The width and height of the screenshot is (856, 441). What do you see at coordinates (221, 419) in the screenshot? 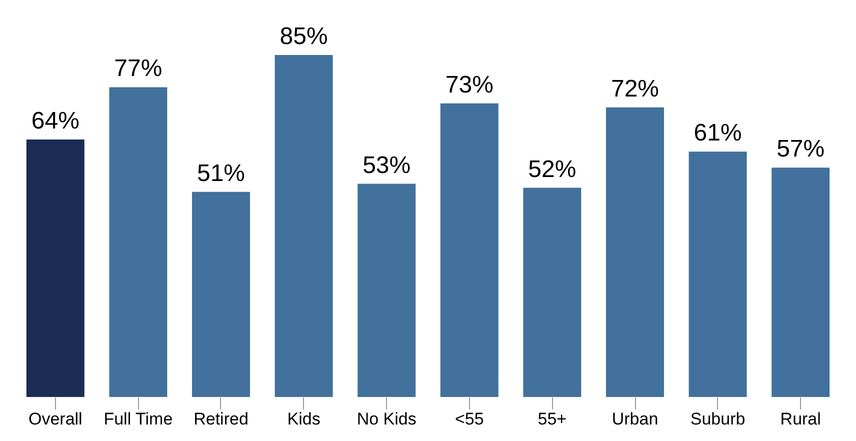
I see `x-tick-label: Retired` at bounding box center [221, 419].